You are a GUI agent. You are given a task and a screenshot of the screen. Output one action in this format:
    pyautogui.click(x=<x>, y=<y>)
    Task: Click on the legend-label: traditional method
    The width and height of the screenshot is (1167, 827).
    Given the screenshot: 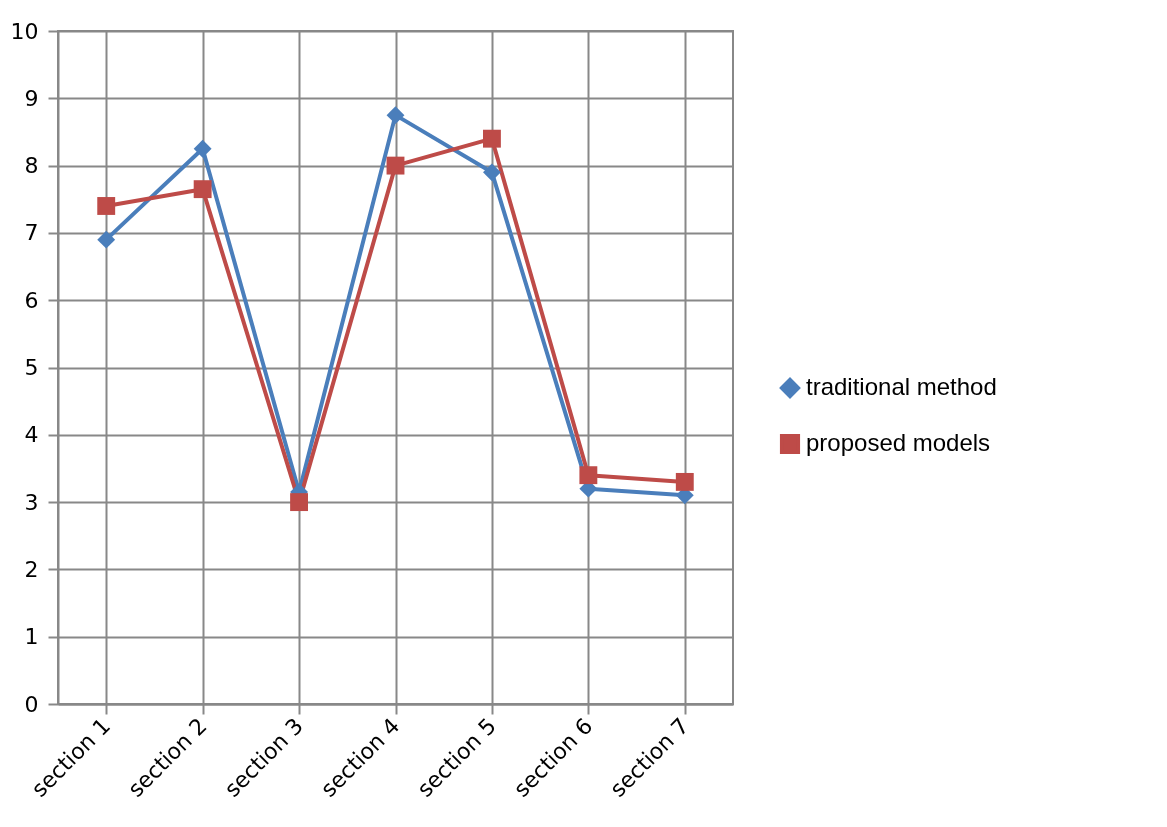 What is the action you would take?
    pyautogui.click(x=901, y=386)
    